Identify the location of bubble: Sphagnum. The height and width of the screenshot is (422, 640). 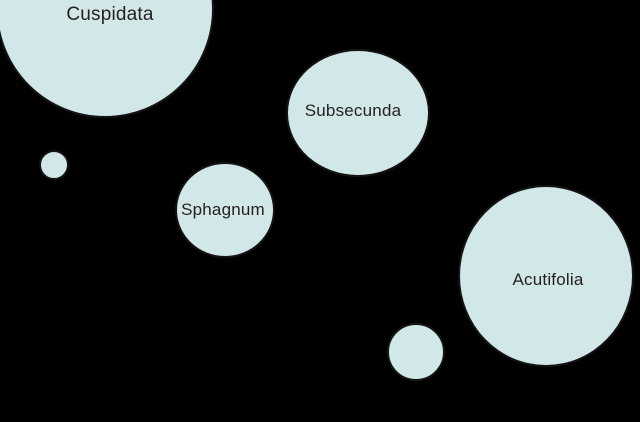
(225, 210).